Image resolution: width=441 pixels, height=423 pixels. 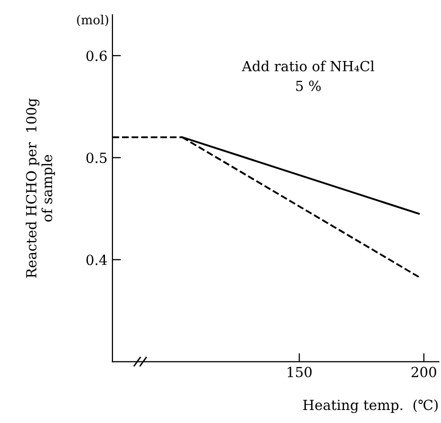 What do you see at coordinates (424, 372) in the screenshot?
I see `x-tick-label: 200` at bounding box center [424, 372].